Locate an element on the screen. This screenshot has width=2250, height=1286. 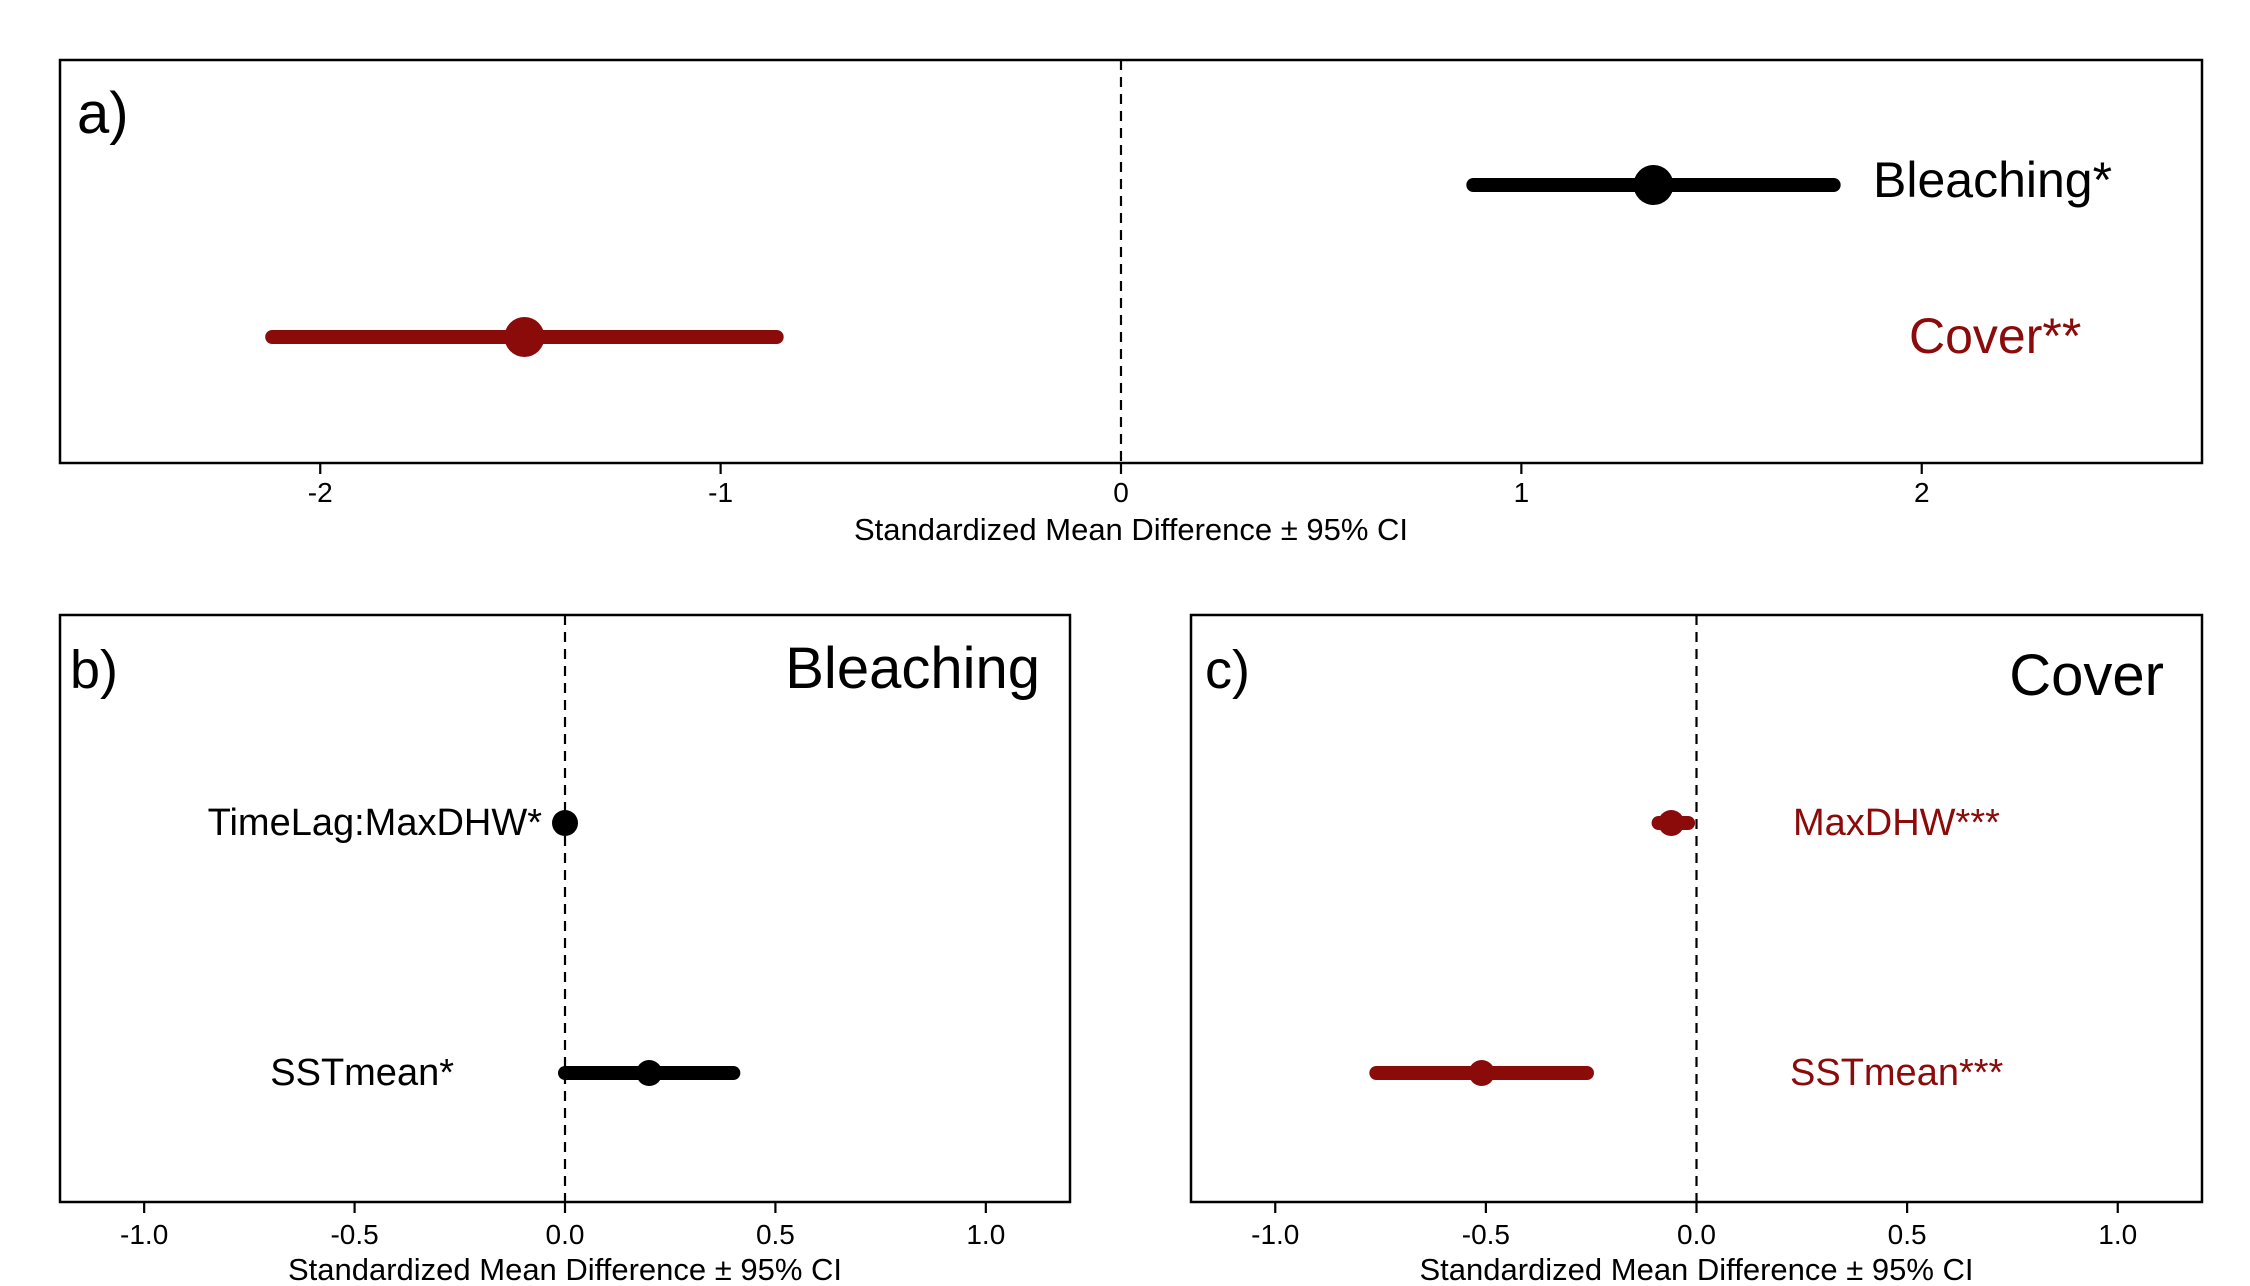
series-label: Bleaching* is located at coordinates (1992, 180).